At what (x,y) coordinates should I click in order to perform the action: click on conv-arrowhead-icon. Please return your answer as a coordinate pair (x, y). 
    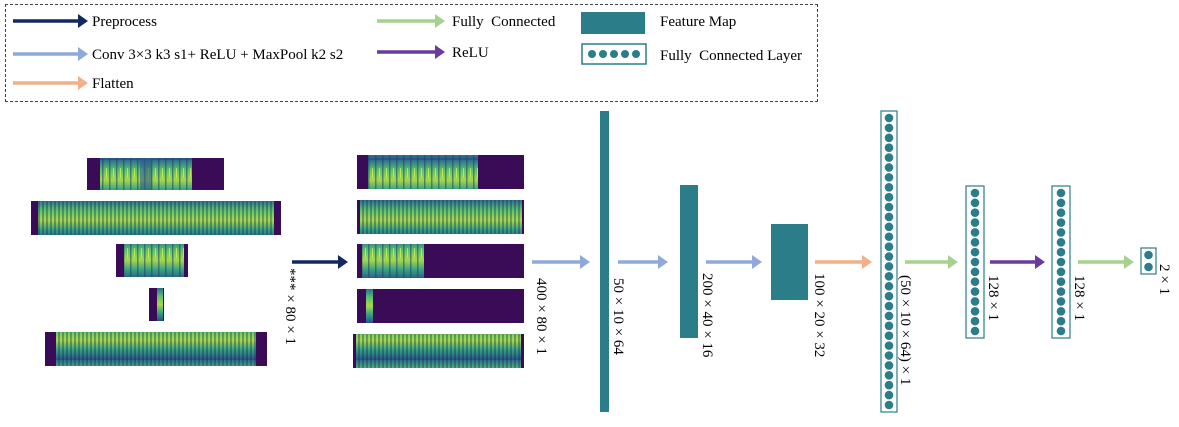
    Looking at the image, I should click on (83, 54).